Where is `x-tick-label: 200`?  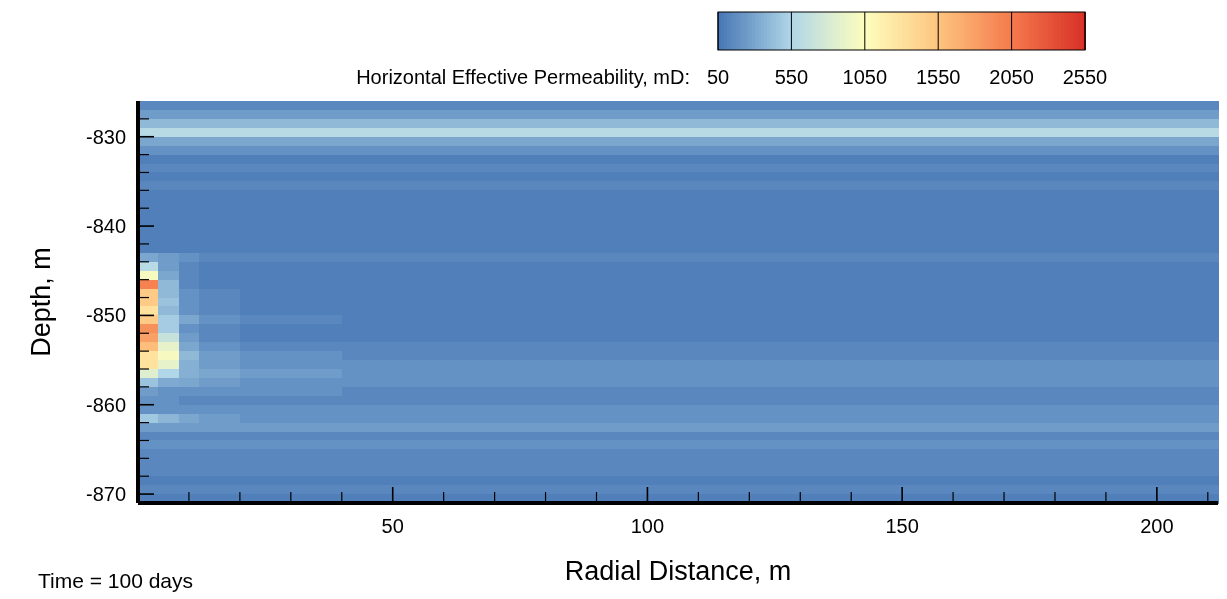
x-tick-label: 200 is located at coordinates (1157, 526).